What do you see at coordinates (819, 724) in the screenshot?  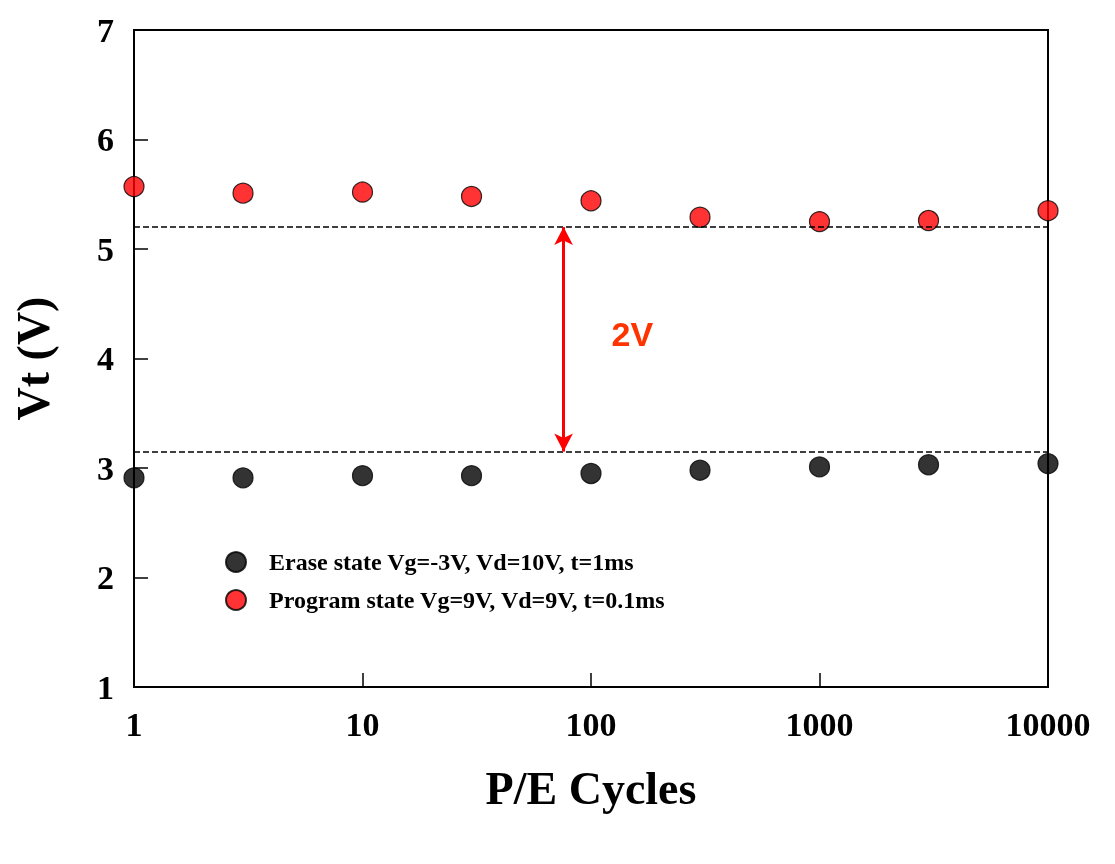 I see `x-tick-label: 1000` at bounding box center [819, 724].